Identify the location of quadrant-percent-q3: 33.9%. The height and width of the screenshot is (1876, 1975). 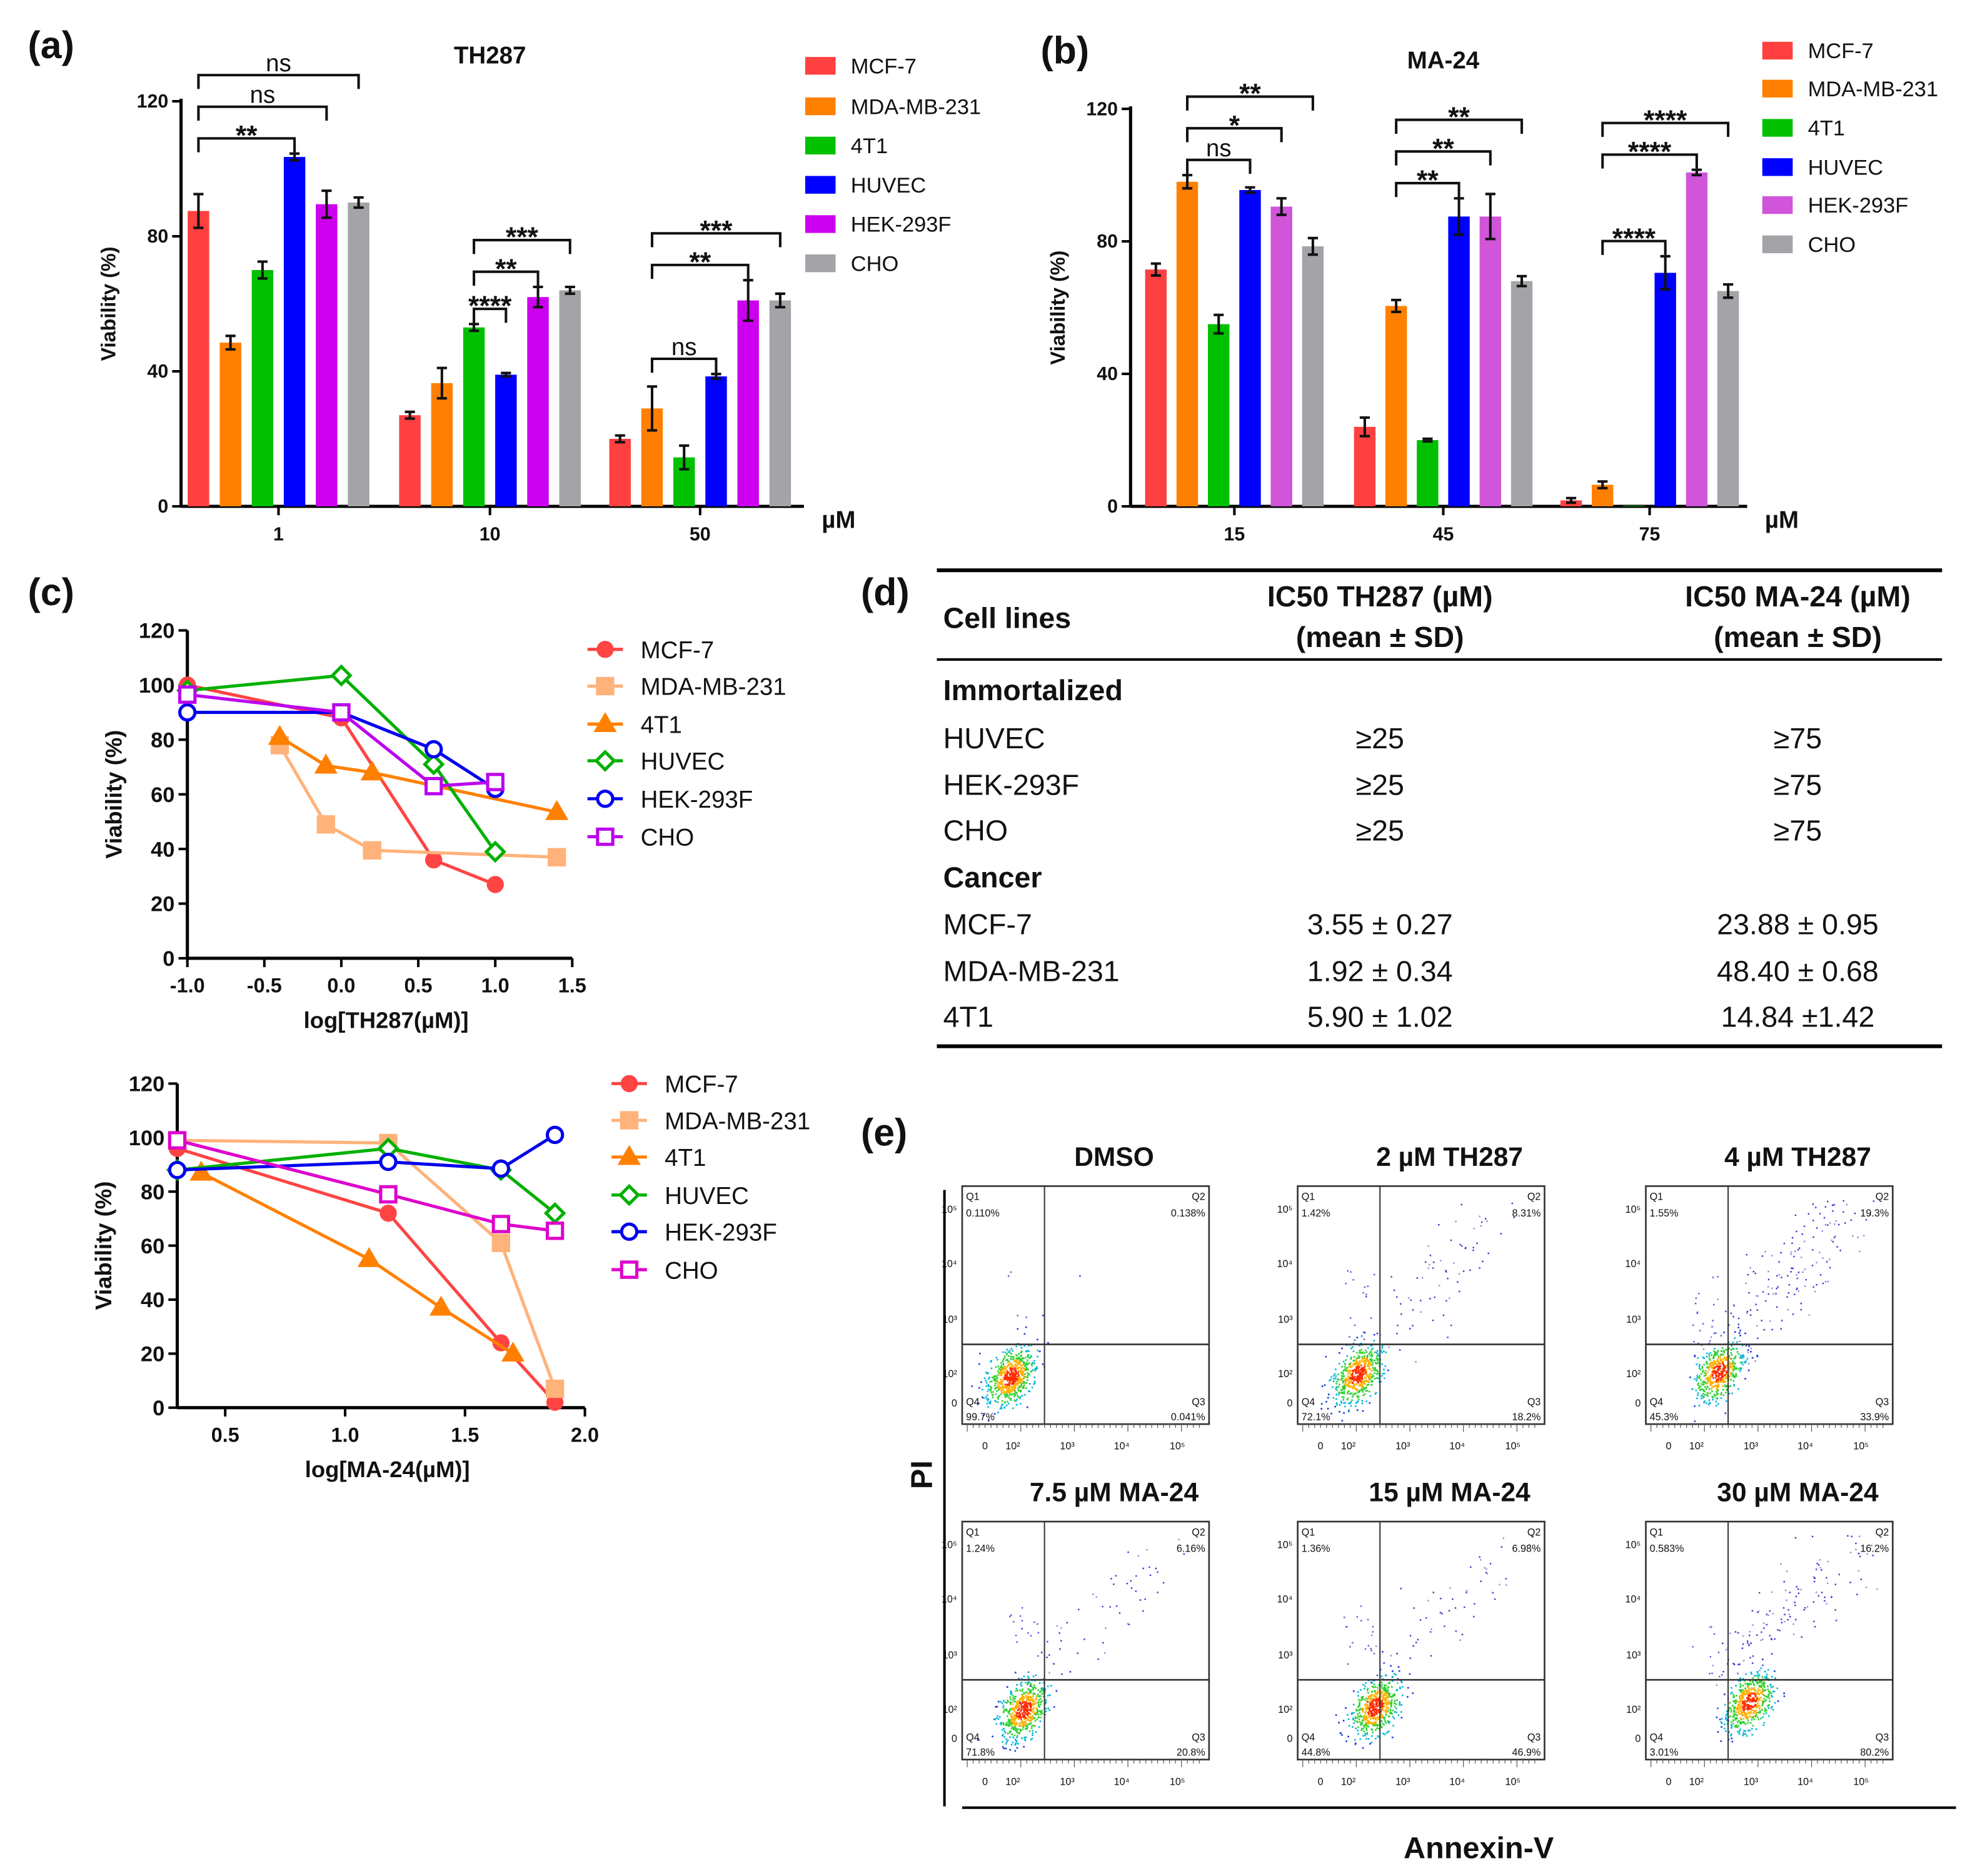
(1874, 1417).